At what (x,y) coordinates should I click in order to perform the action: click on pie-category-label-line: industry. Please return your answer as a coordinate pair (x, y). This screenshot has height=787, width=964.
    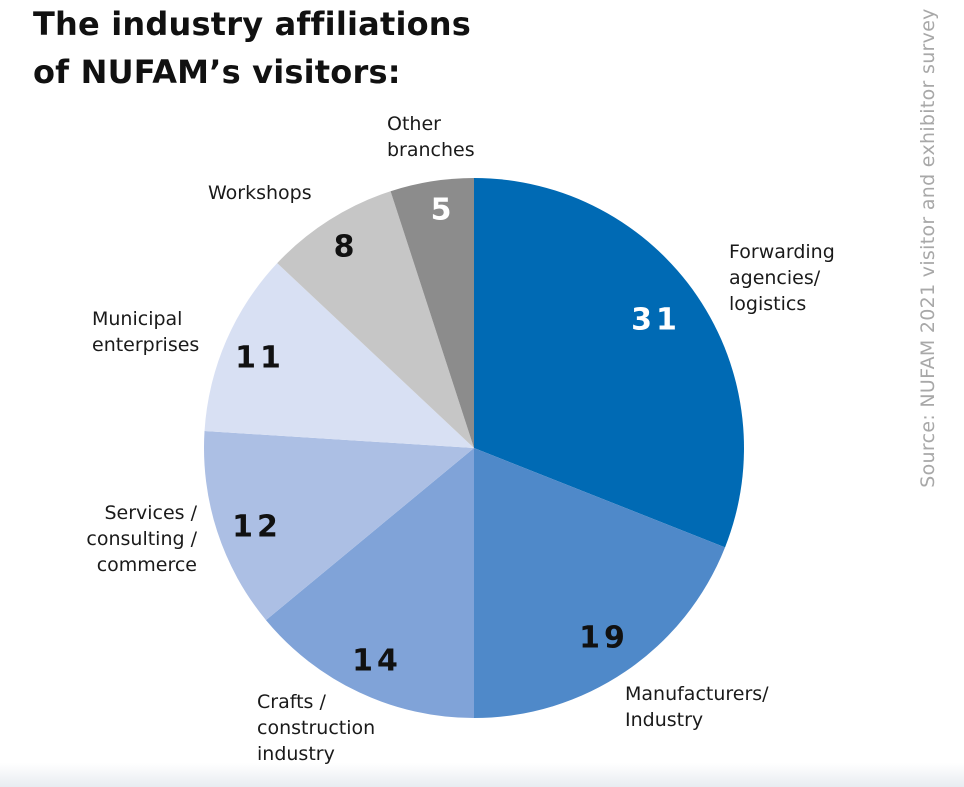
    Looking at the image, I should click on (296, 754).